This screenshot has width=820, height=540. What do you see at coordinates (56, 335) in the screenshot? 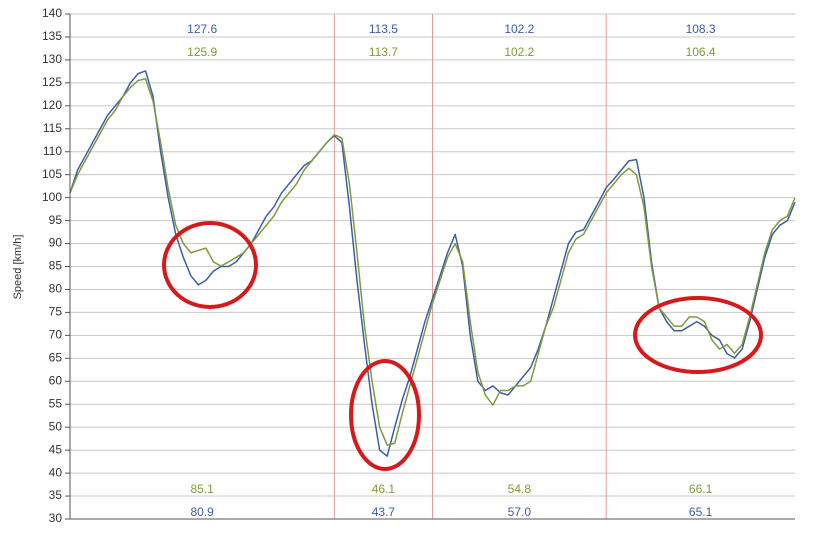
I see `y-tick-label: 70` at bounding box center [56, 335].